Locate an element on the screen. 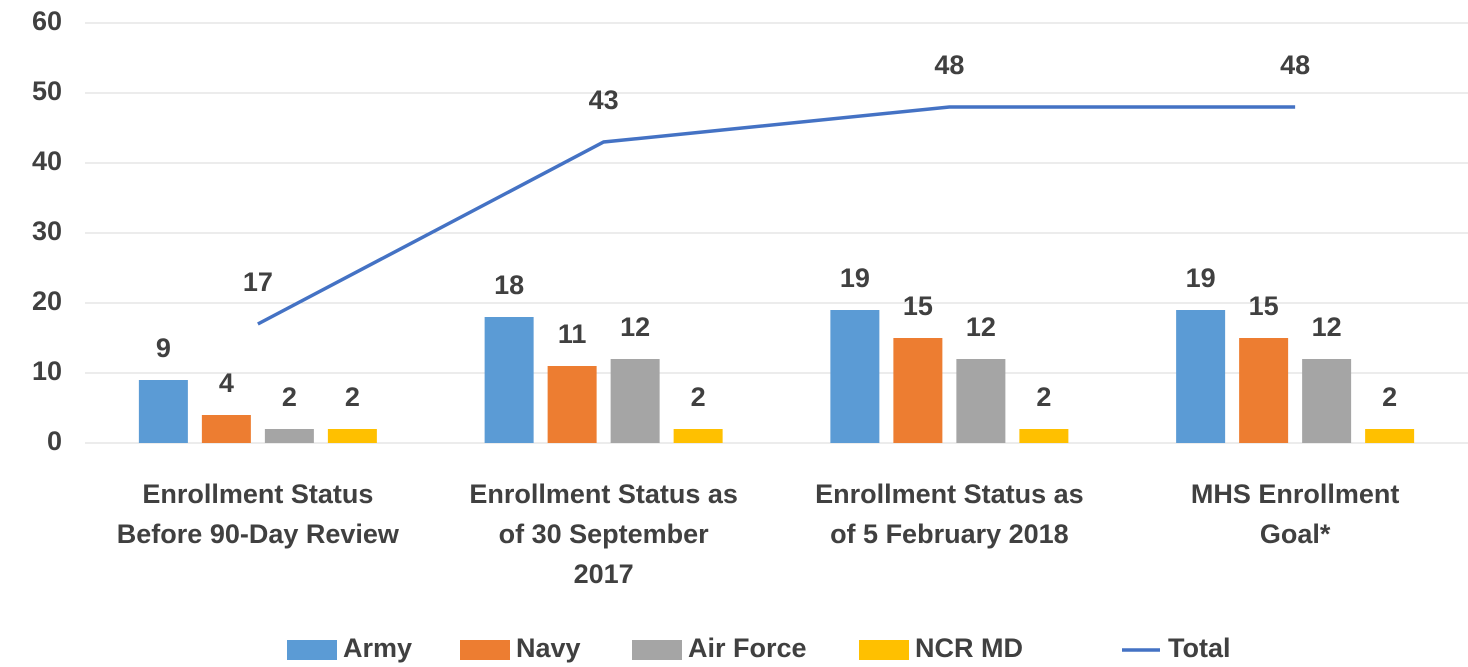 The image size is (1468, 667). x-tick-label: MHS Enrollment Goal* is located at coordinates (1295, 514).